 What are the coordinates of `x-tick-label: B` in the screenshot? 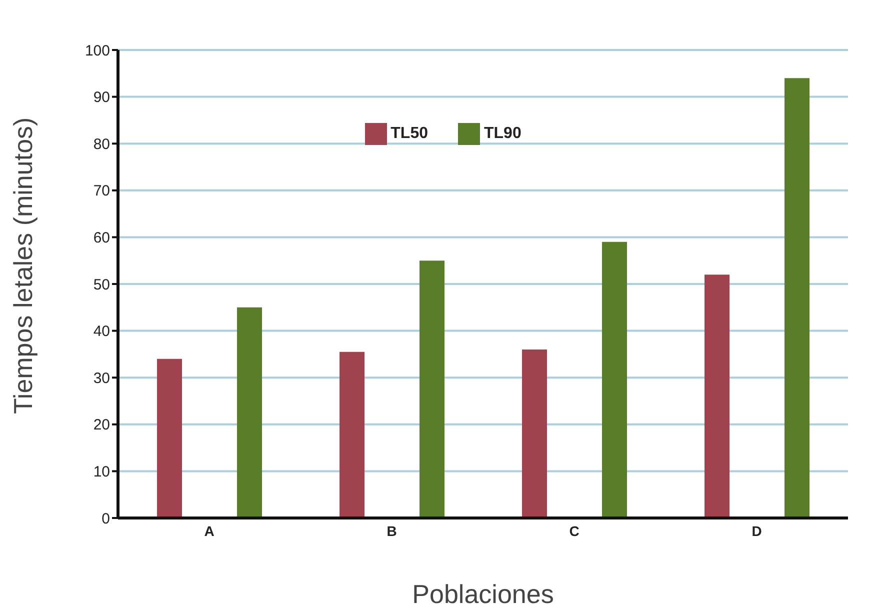 It's located at (391, 530).